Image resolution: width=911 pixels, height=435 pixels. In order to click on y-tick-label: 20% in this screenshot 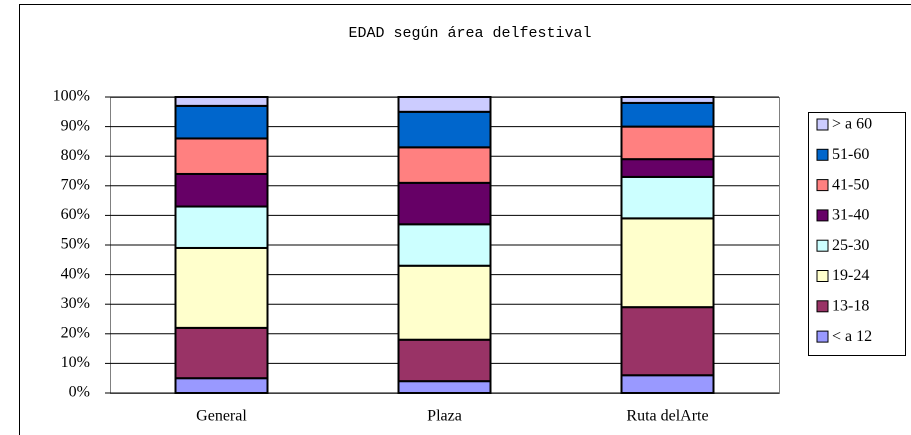, I will do `click(75, 332)`.